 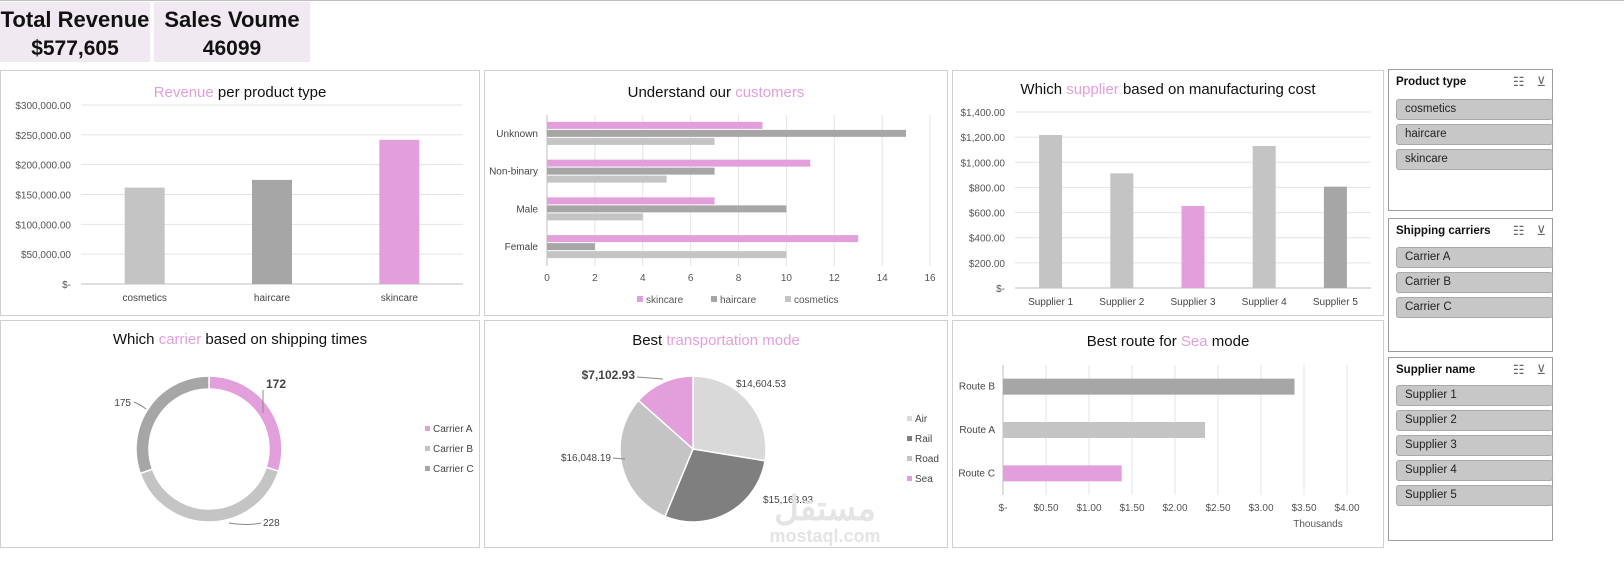 I want to click on x-tick-label: $0.50, so click(x=1045, y=508).